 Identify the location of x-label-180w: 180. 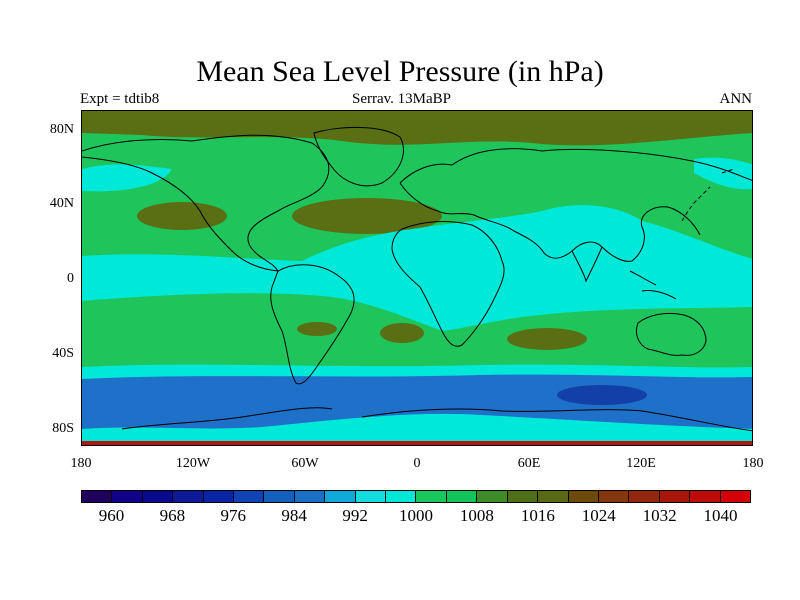
(81, 463).